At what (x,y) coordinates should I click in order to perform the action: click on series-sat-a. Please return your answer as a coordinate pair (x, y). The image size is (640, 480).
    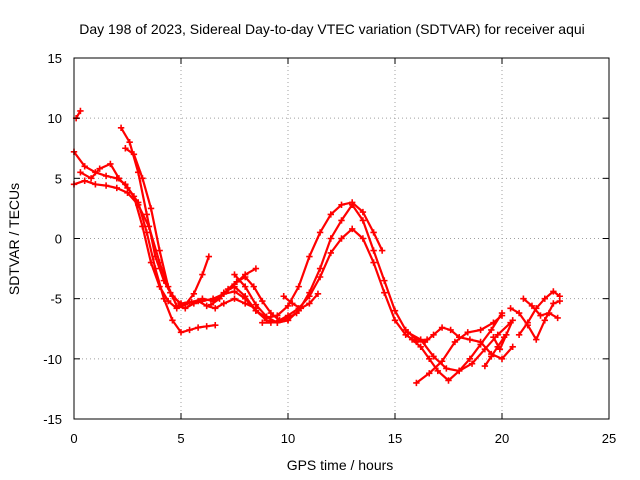
    Looking at the image, I should click on (78, 114).